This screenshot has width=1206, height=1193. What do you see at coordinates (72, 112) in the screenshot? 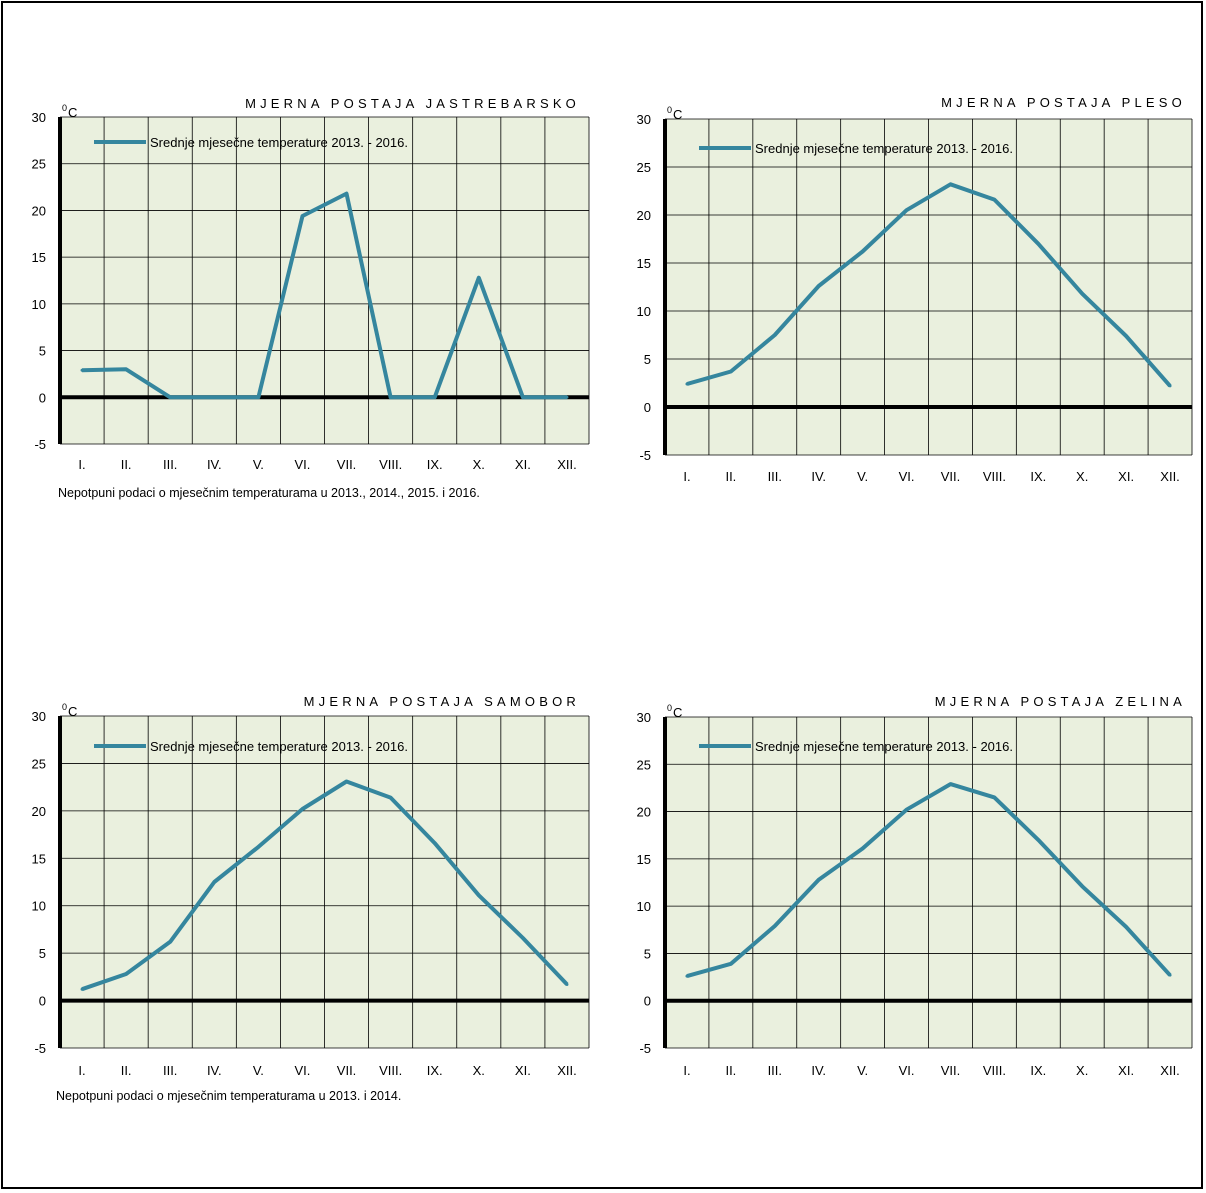
I see `y-unit-label: C` at bounding box center [72, 112].